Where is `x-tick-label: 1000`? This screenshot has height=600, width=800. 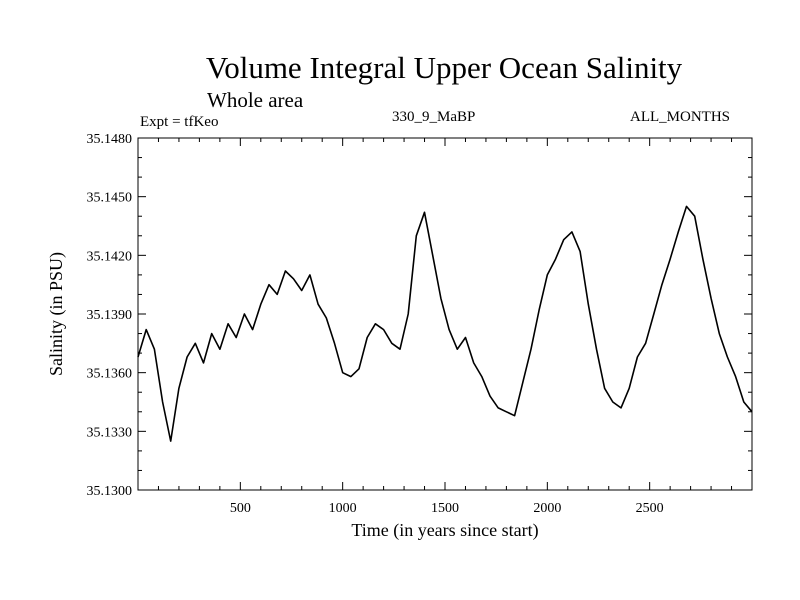
x-tick-label: 1000 is located at coordinates (343, 508).